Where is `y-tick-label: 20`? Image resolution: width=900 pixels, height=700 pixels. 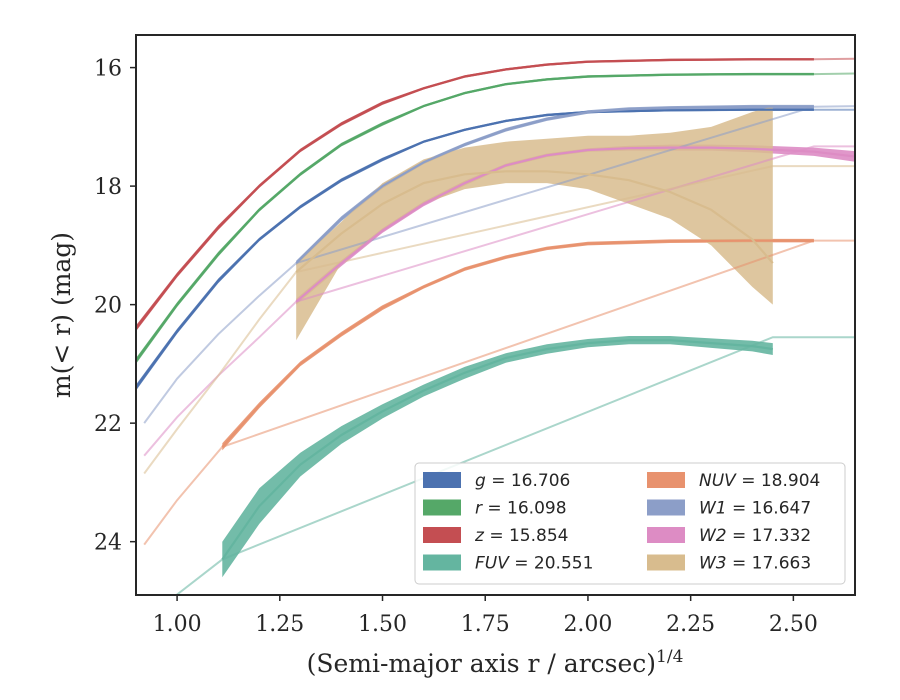
y-tick-label: 20 is located at coordinates (108, 306).